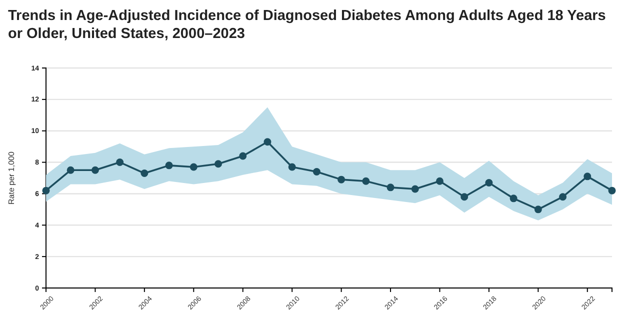  What do you see at coordinates (11, 177) in the screenshot?
I see `y-axis-title: Rate per 1,000` at bounding box center [11, 177].